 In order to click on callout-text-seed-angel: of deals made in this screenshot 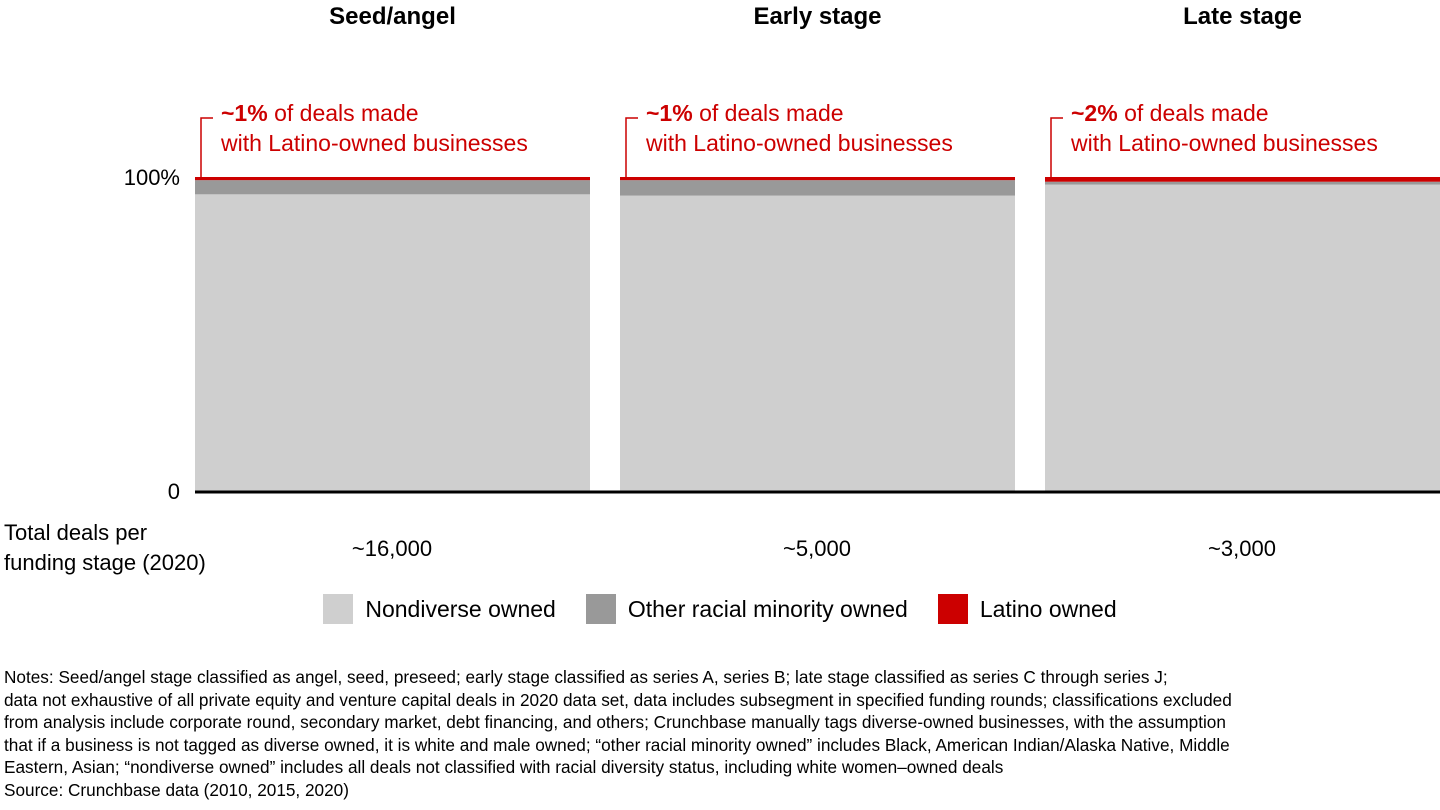, I will do `click(343, 113)`.